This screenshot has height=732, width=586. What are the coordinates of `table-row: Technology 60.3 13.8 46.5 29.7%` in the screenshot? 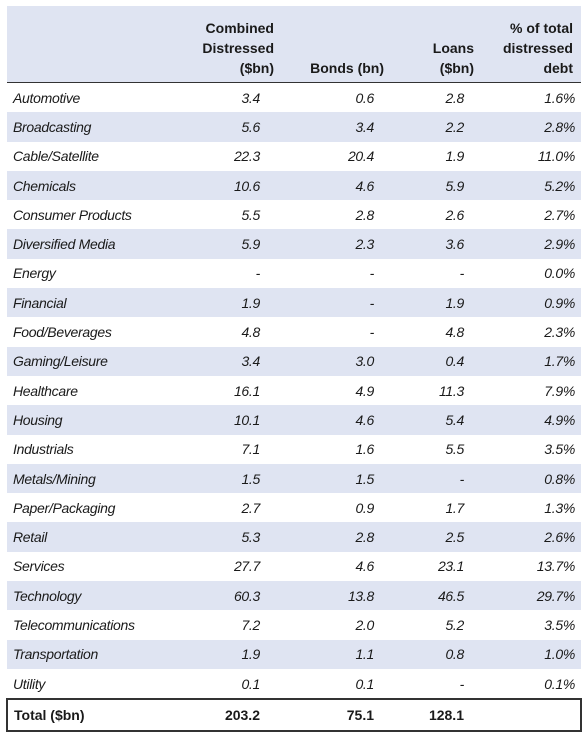 It's located at (294, 596).